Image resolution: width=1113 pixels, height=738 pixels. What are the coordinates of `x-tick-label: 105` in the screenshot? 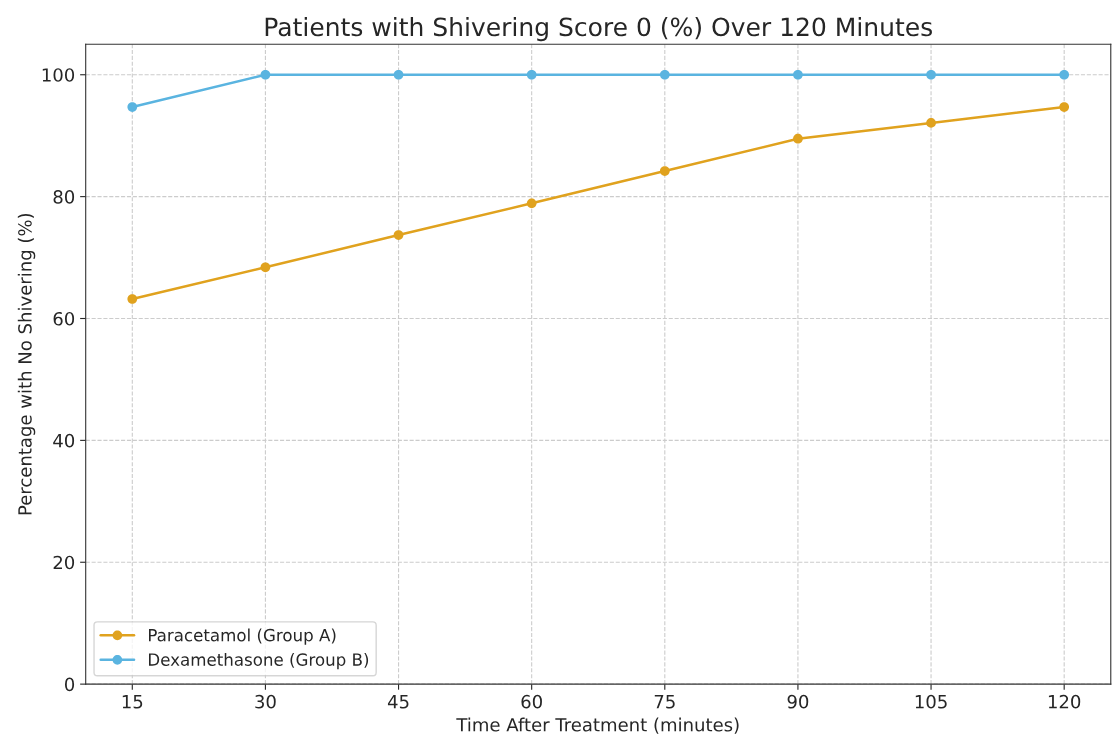 It's located at (931, 701).